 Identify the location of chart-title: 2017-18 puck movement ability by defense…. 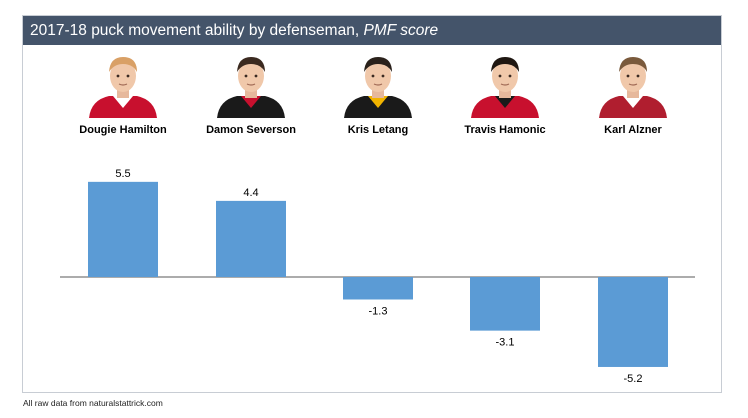
(372, 30).